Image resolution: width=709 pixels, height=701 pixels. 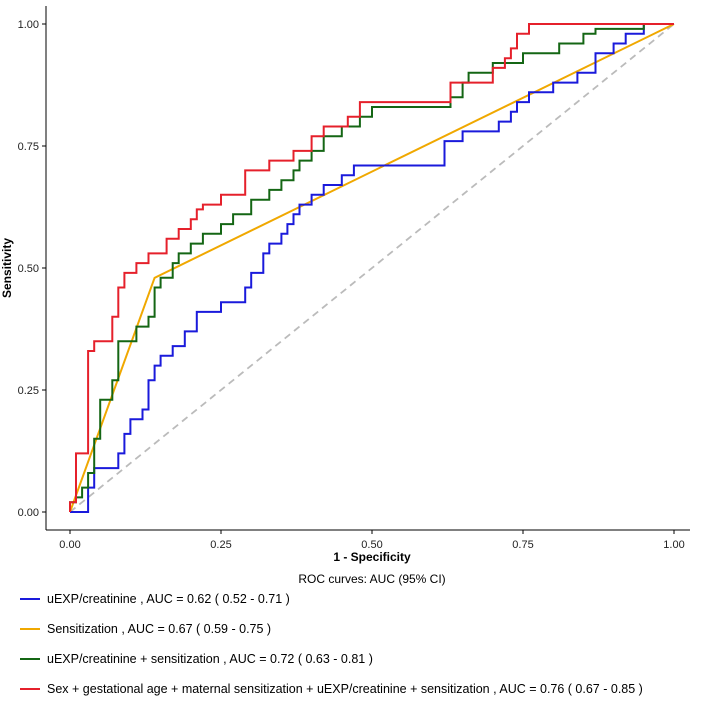 I want to click on y-axis-title: Sensitivity, so click(x=7, y=268).